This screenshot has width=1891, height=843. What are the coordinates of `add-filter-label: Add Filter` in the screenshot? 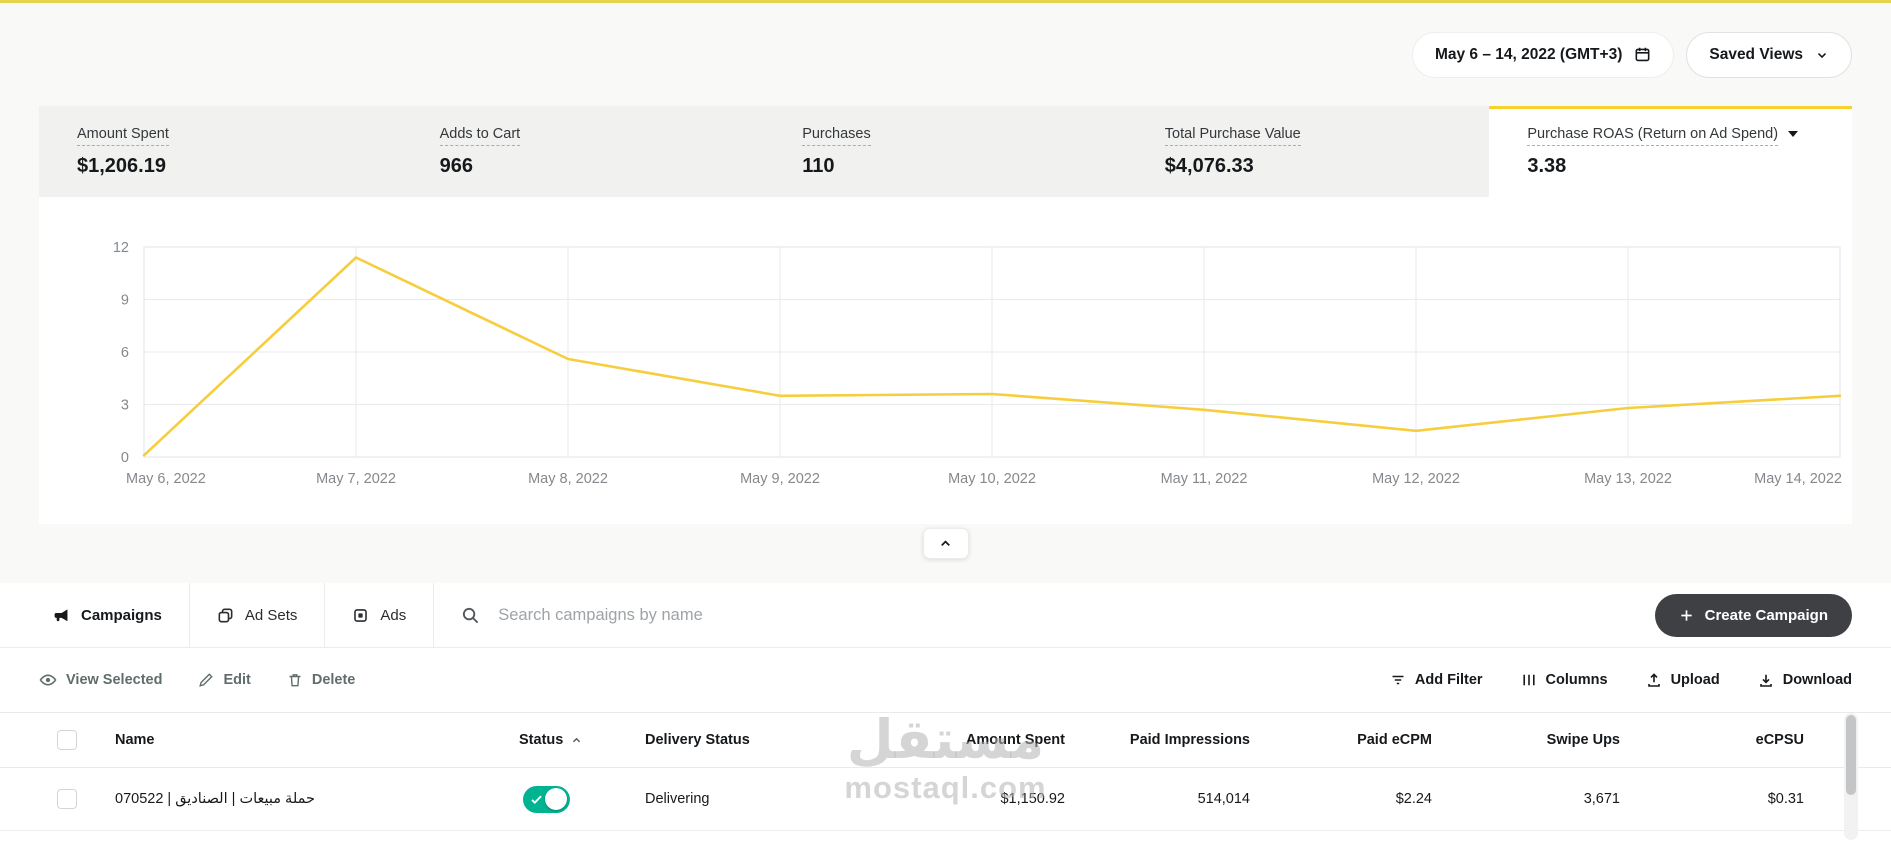 It's located at (1448, 680).